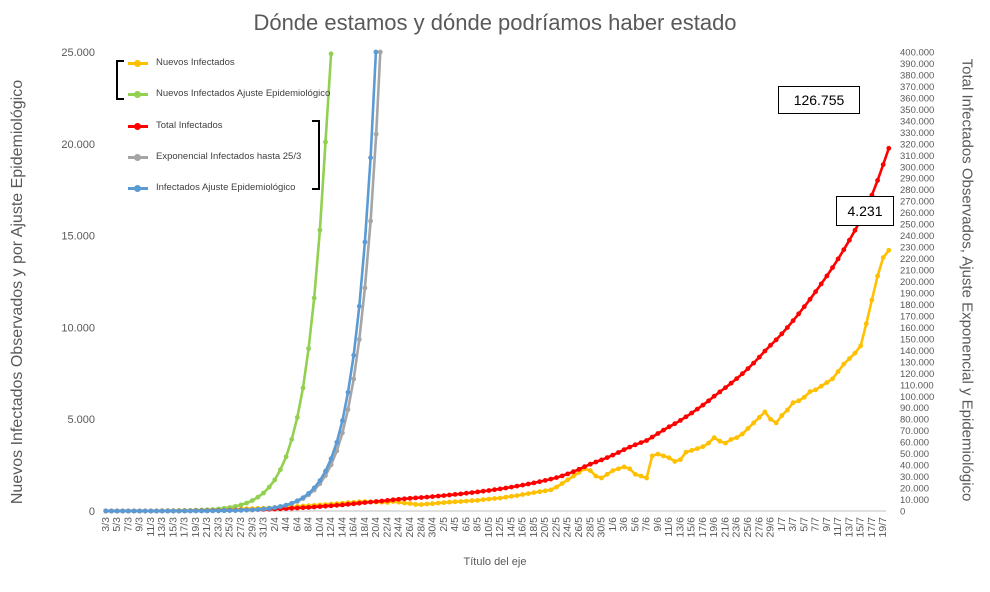  Describe the element at coordinates (917, 167) in the screenshot. I see `right-y-tick-label: 300.000` at that location.